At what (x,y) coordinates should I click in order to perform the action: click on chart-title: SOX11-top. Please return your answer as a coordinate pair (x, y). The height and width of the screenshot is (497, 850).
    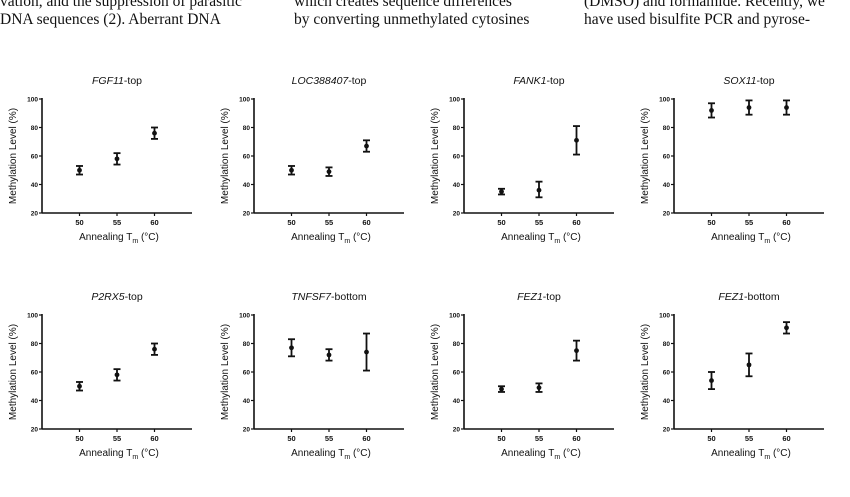
    Looking at the image, I should click on (748, 81).